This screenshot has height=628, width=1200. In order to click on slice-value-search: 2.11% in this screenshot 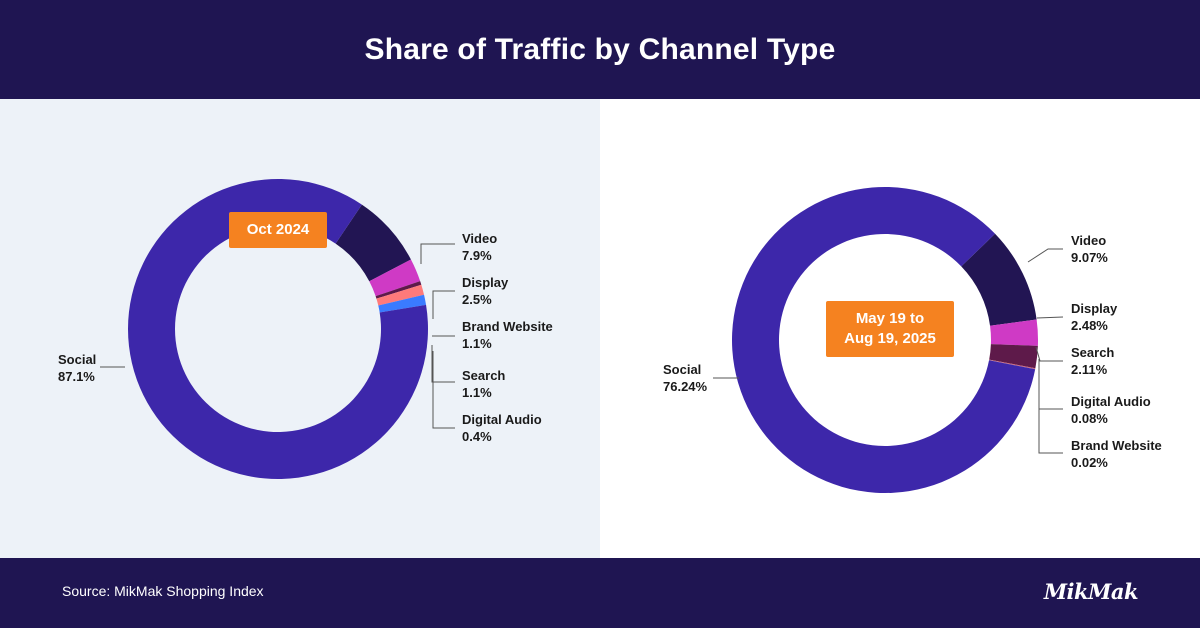, I will do `click(1089, 369)`.